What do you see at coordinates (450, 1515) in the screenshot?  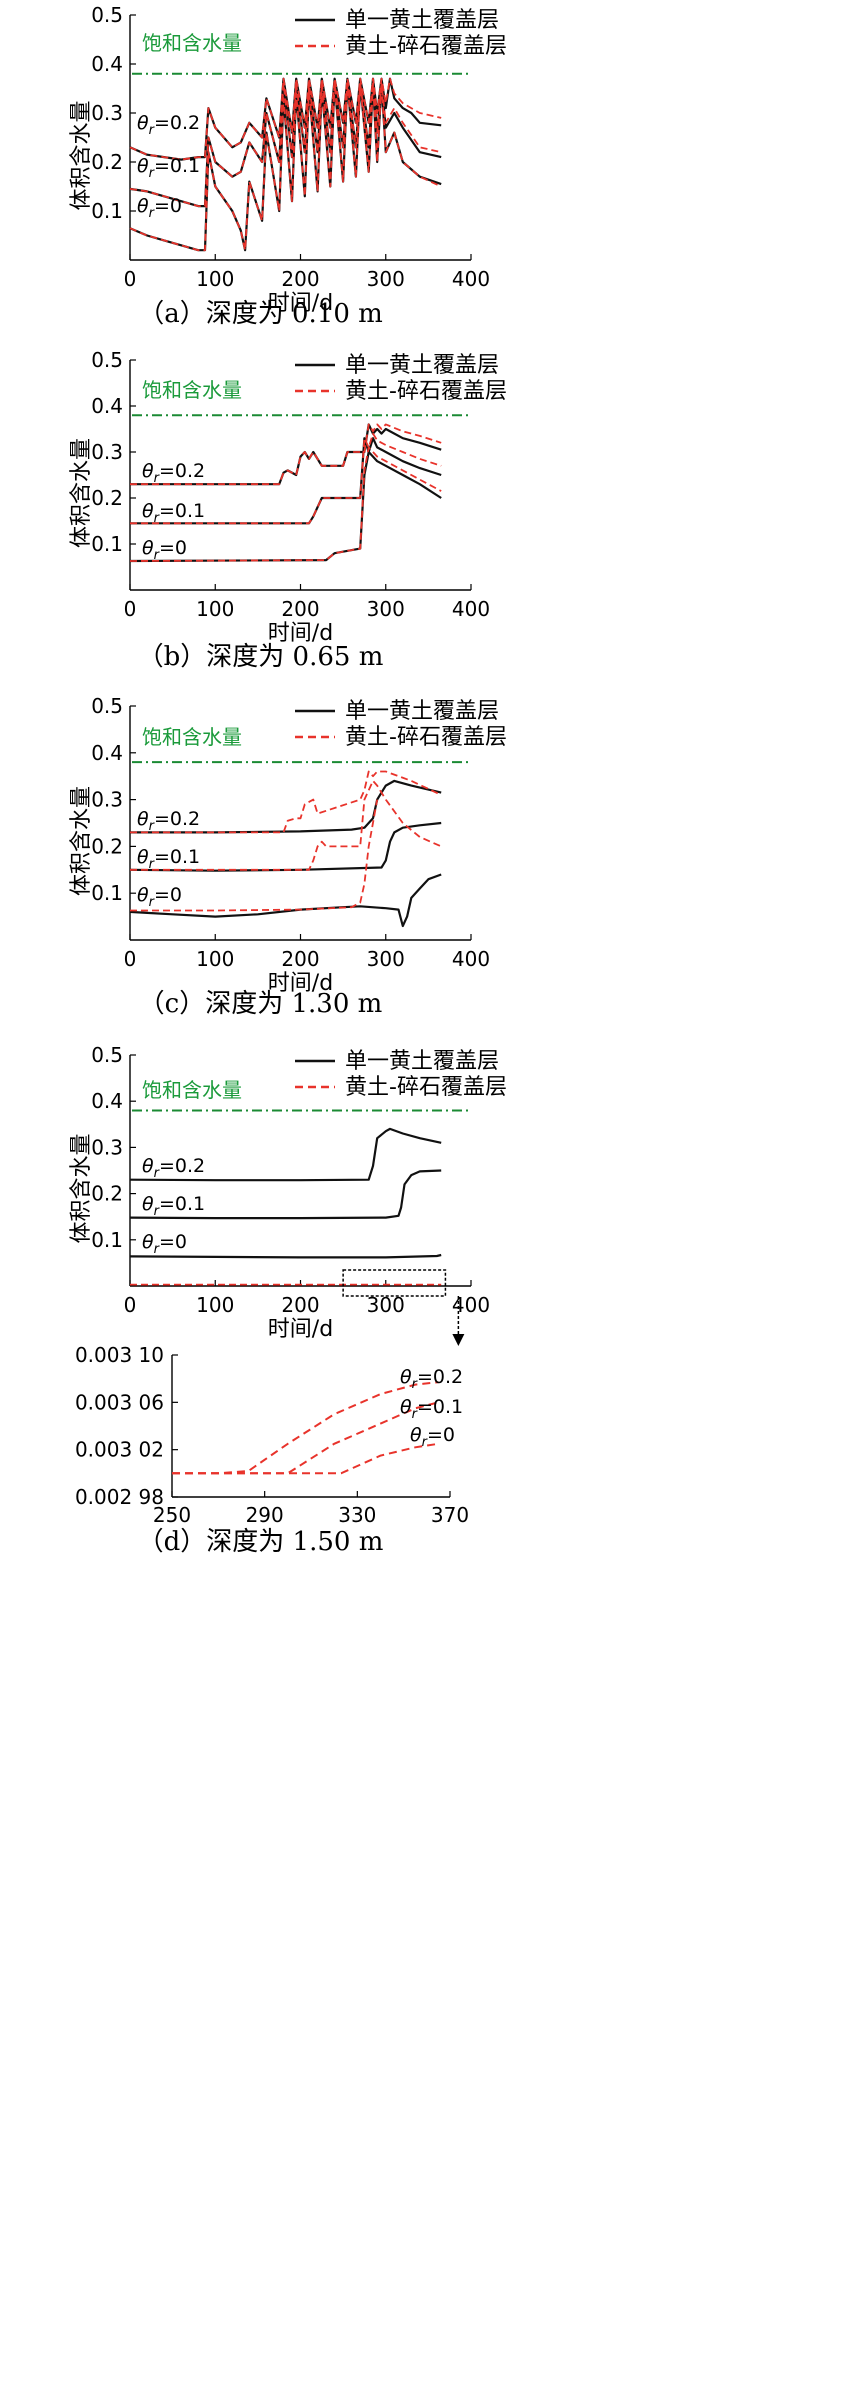 I see `inset-x-tick-label: 370` at bounding box center [450, 1515].